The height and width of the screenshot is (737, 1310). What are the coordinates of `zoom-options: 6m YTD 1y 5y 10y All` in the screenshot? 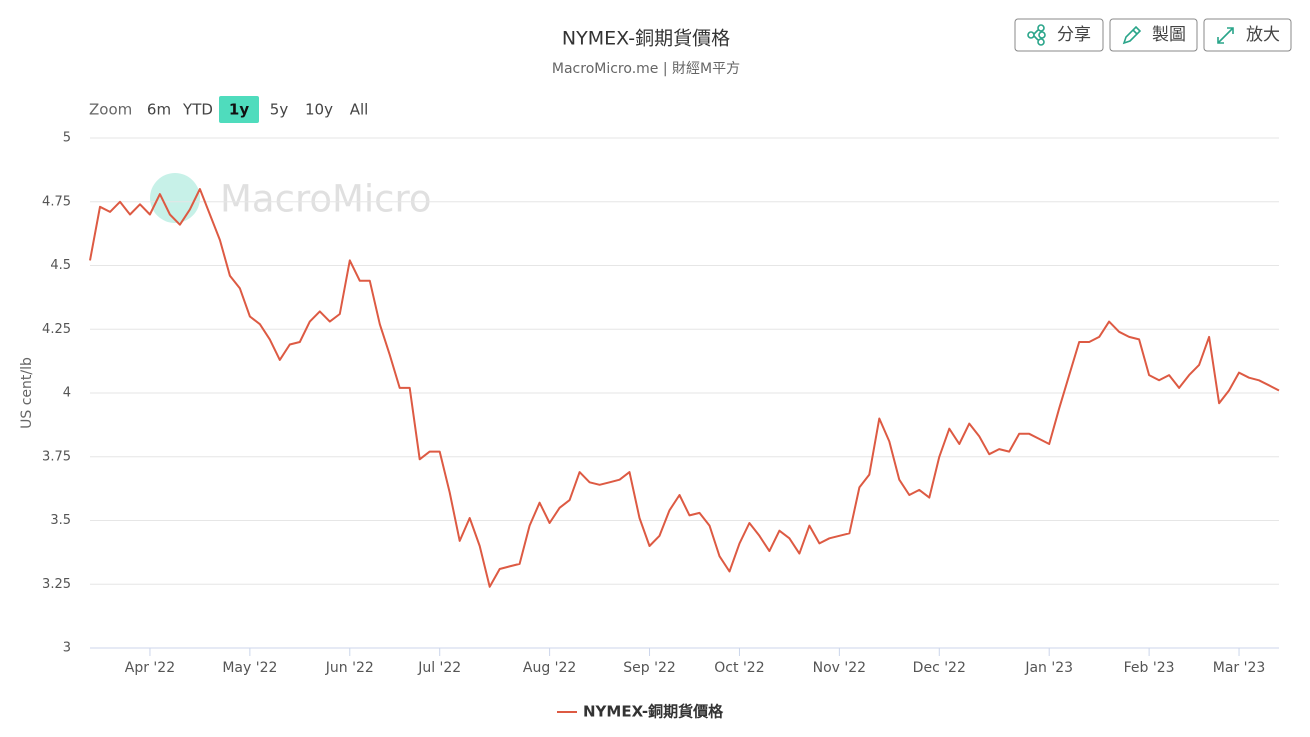 It's located at (257, 109).